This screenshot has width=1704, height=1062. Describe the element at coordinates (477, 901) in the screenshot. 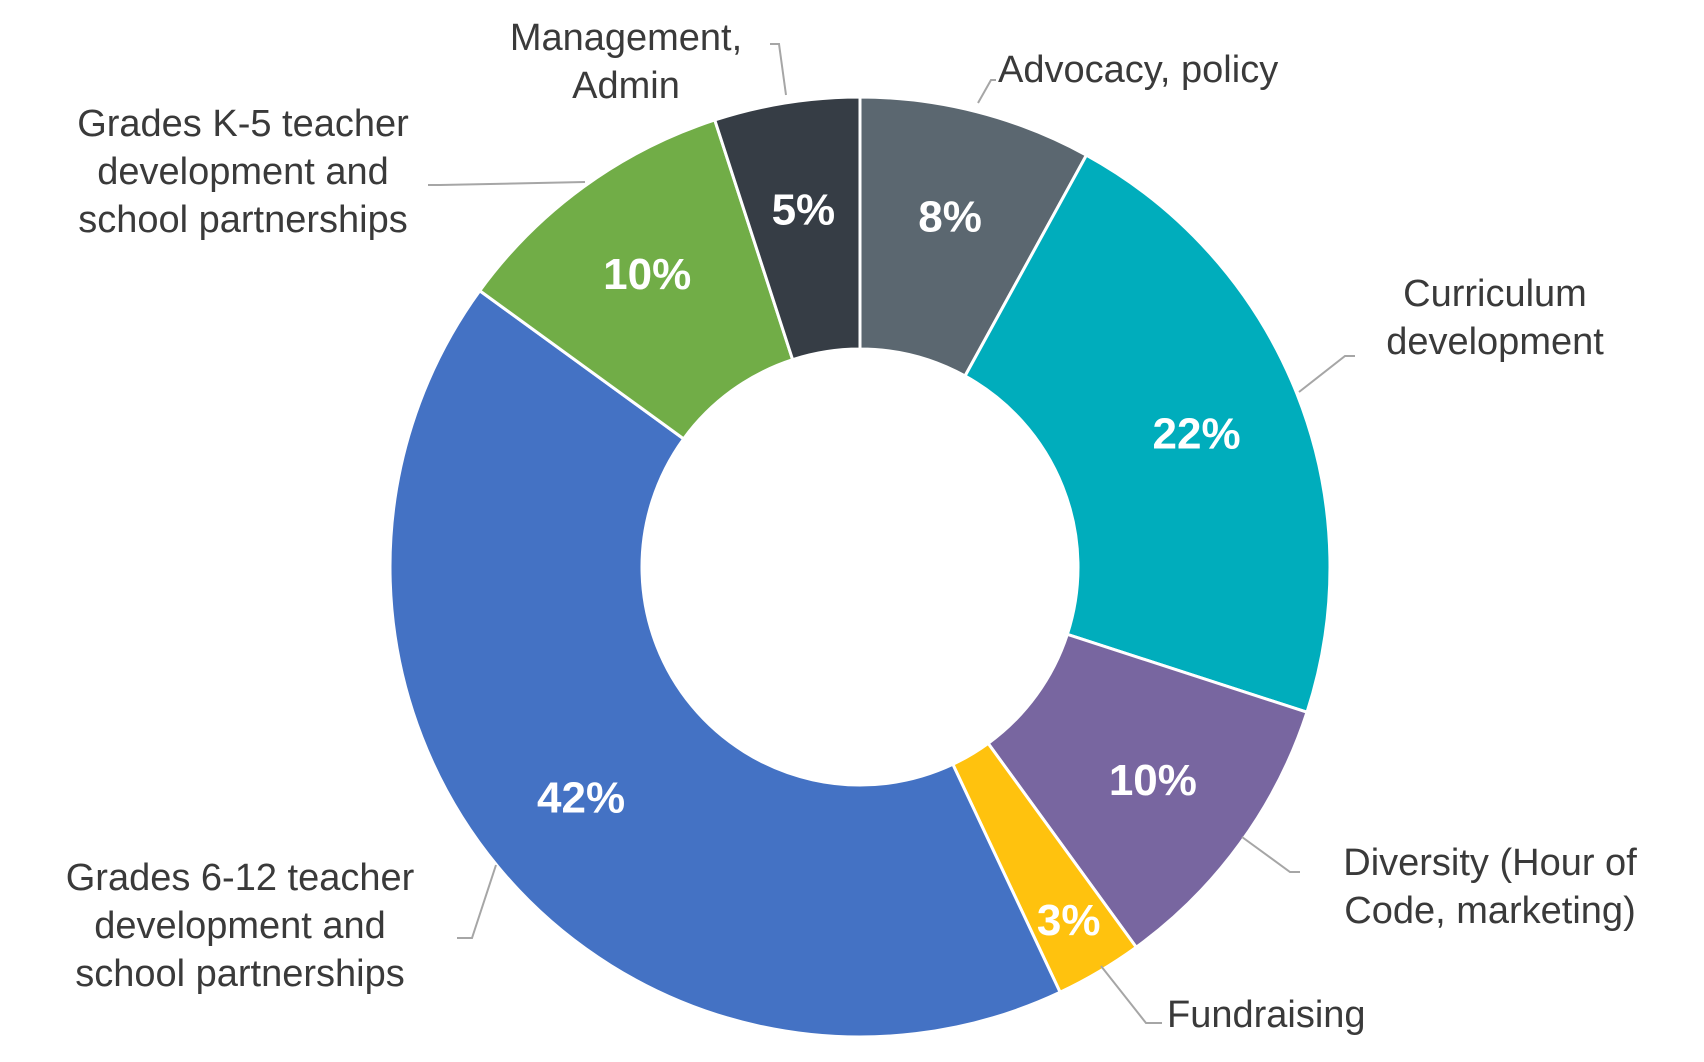

I see `leader-line-grades-6-12-teacher-development-and-school-partnerships` at that location.